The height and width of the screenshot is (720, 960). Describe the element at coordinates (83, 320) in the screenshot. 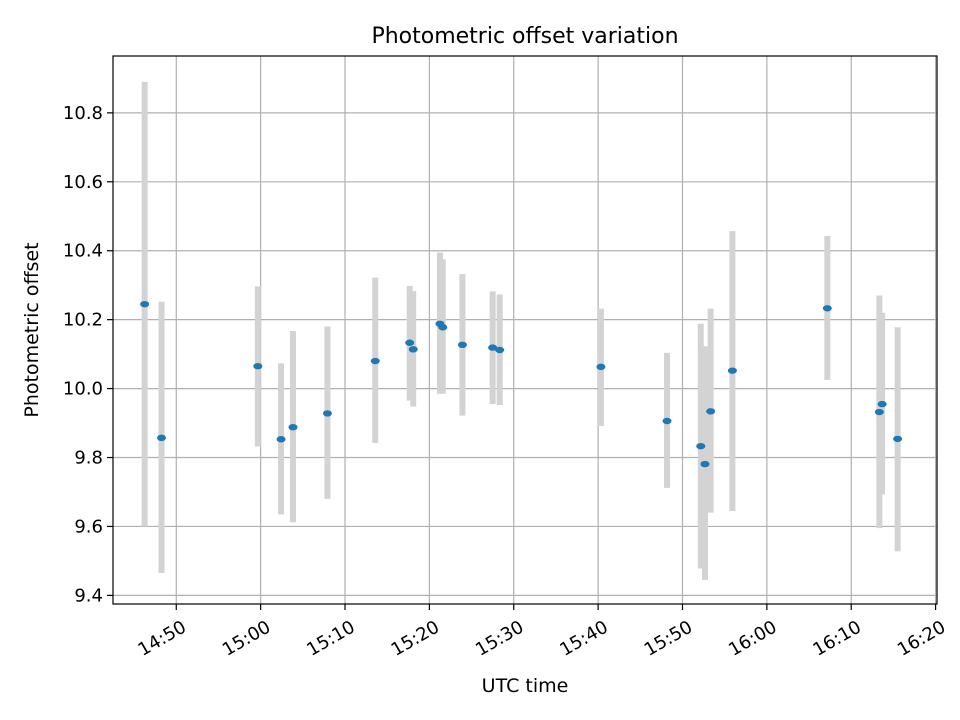

I see `y-tick-label: 10.2` at that location.